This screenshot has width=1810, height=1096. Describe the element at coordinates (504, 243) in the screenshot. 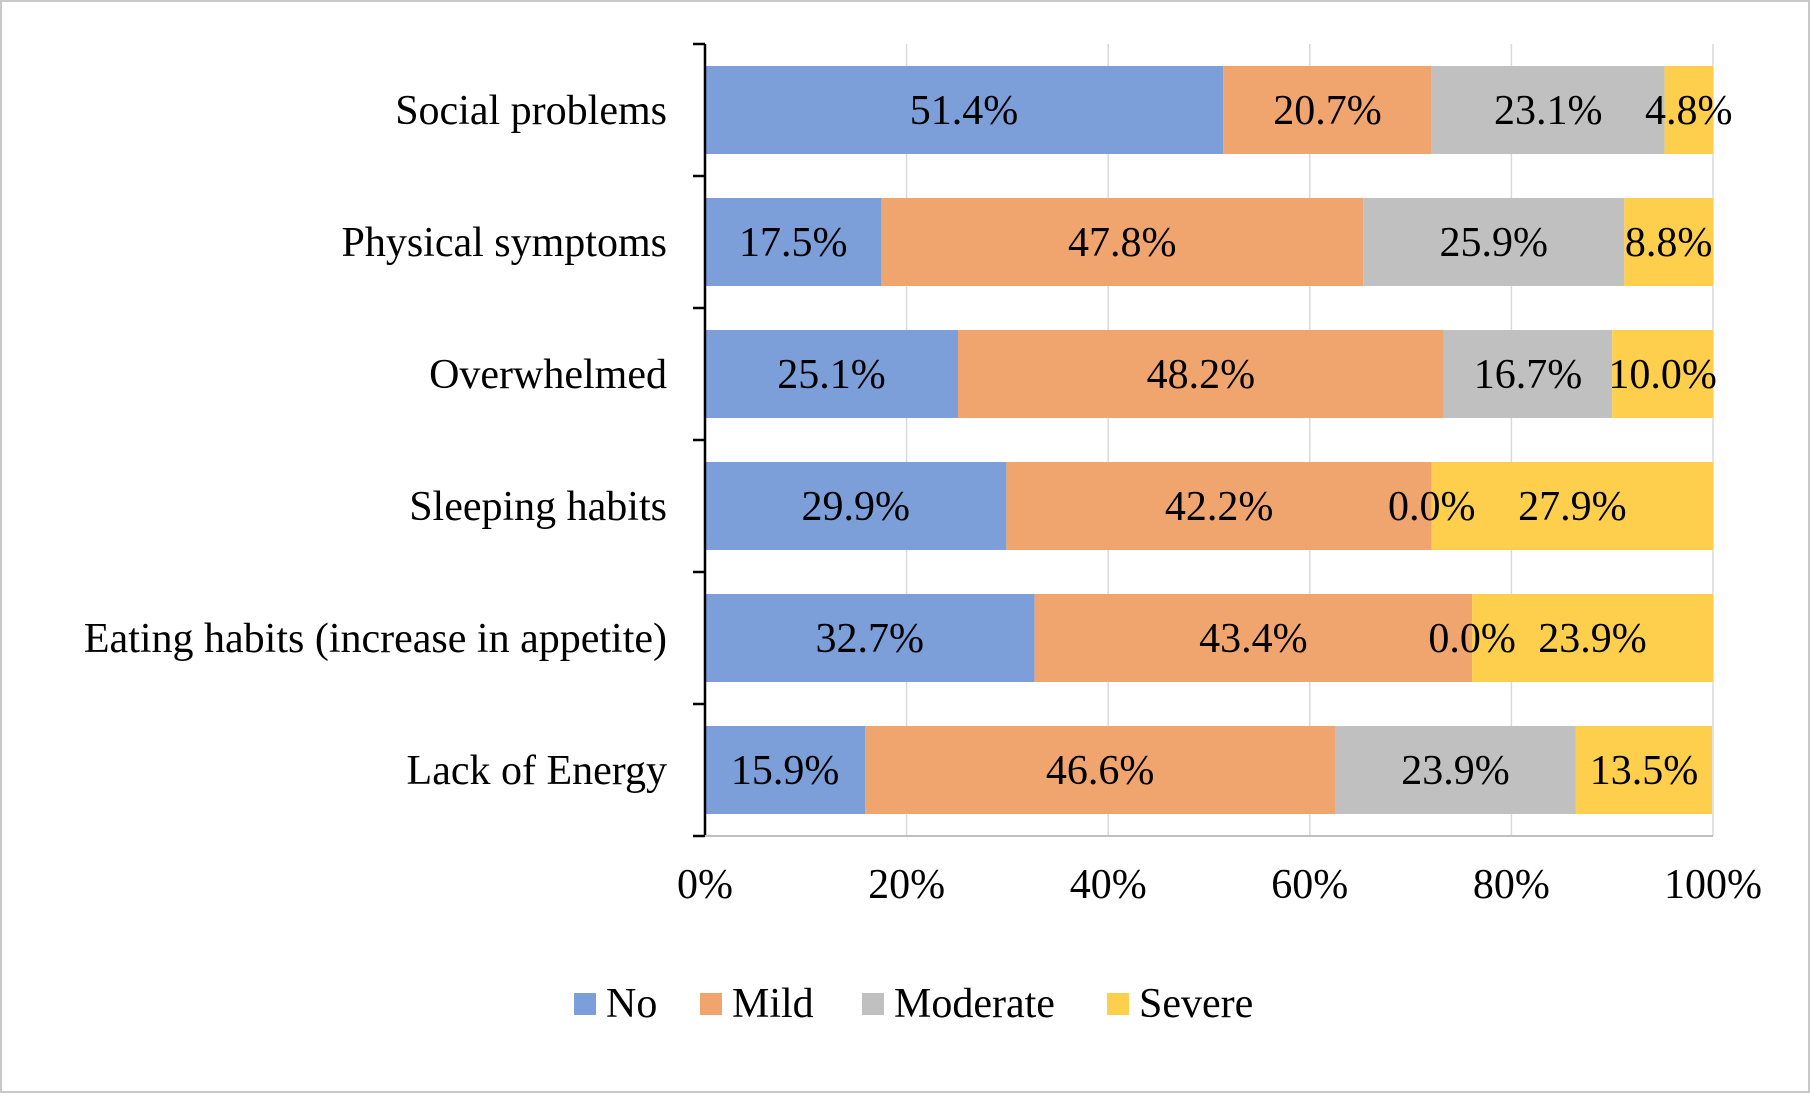

I see `category-label: Physical symptoms` at that location.